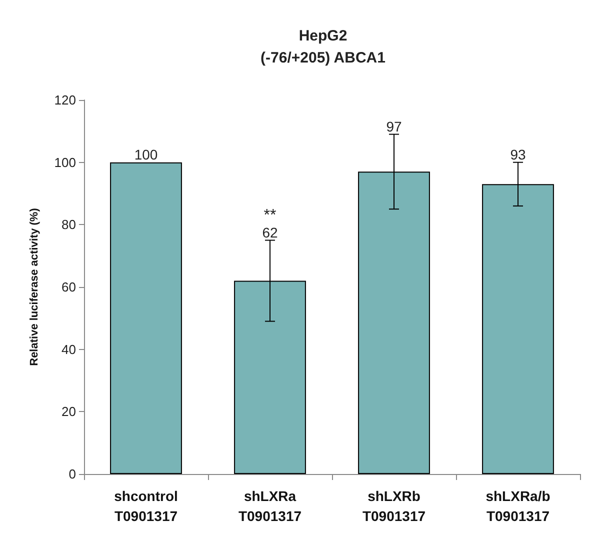  I want to click on x-tick-label: shcontrol T0901317, so click(146, 506).